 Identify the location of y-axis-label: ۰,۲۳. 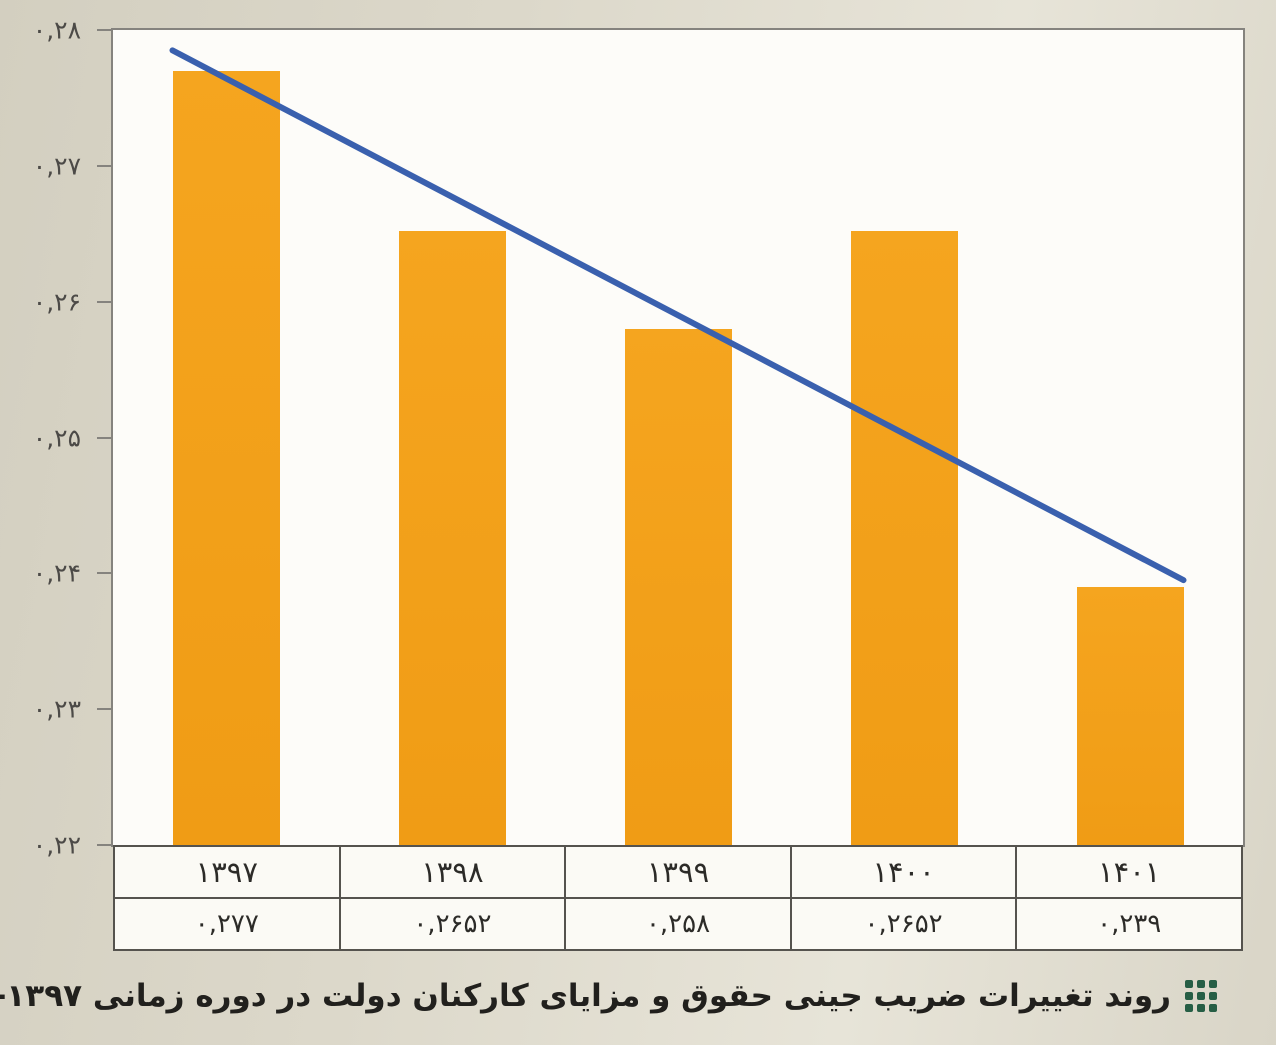
(56, 709).